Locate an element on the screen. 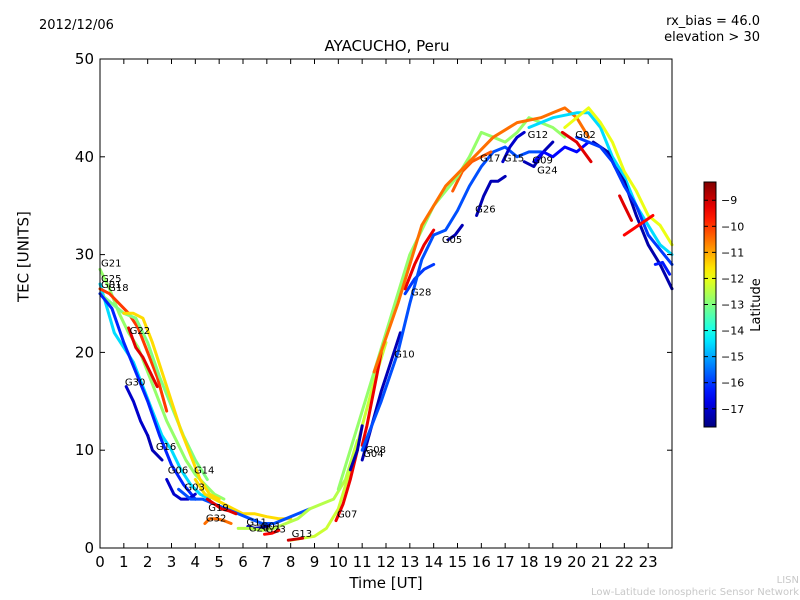  colorbar-tick-label: −10 is located at coordinates (732, 226).